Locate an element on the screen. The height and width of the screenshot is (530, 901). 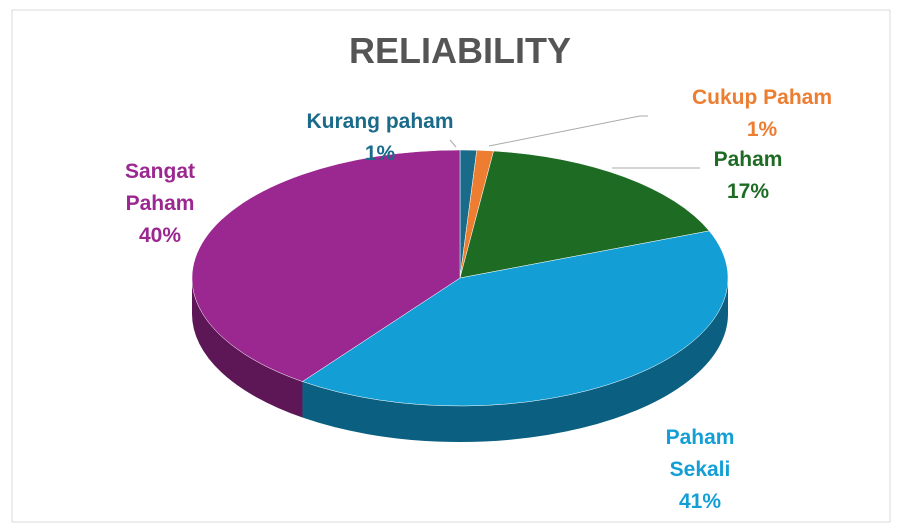
data-label: Paham Sekali 41% is located at coordinates (700, 470).